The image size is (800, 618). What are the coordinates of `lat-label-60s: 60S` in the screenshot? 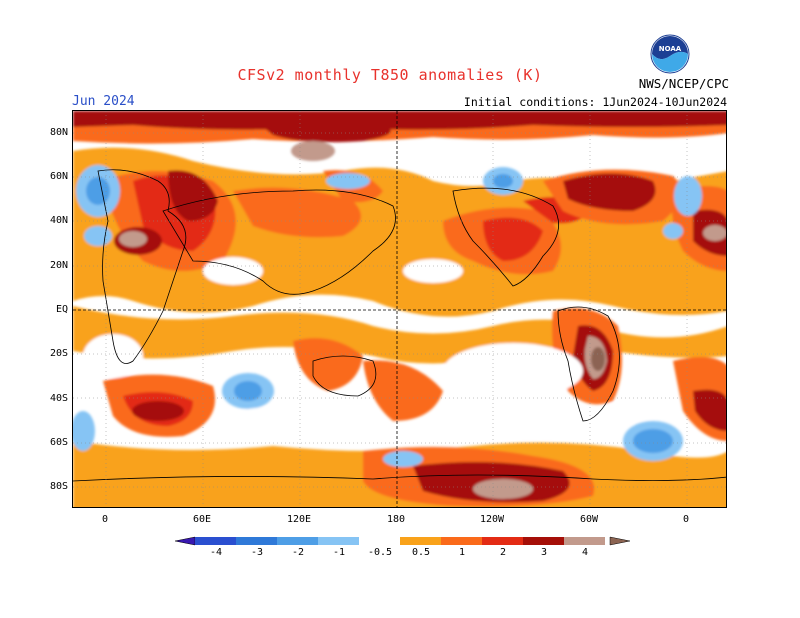 It's located at (58, 442).